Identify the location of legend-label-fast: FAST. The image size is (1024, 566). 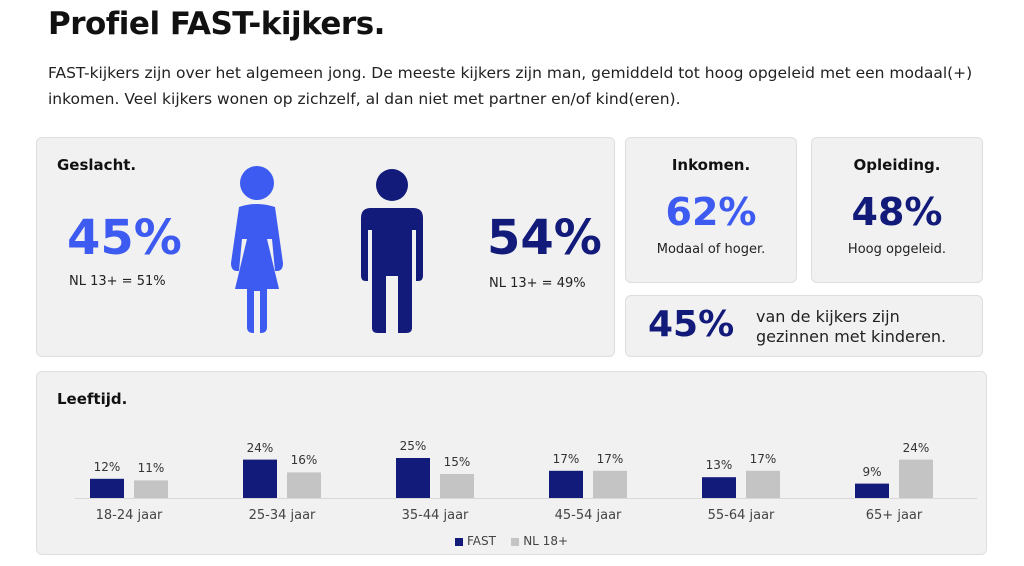
(481, 541).